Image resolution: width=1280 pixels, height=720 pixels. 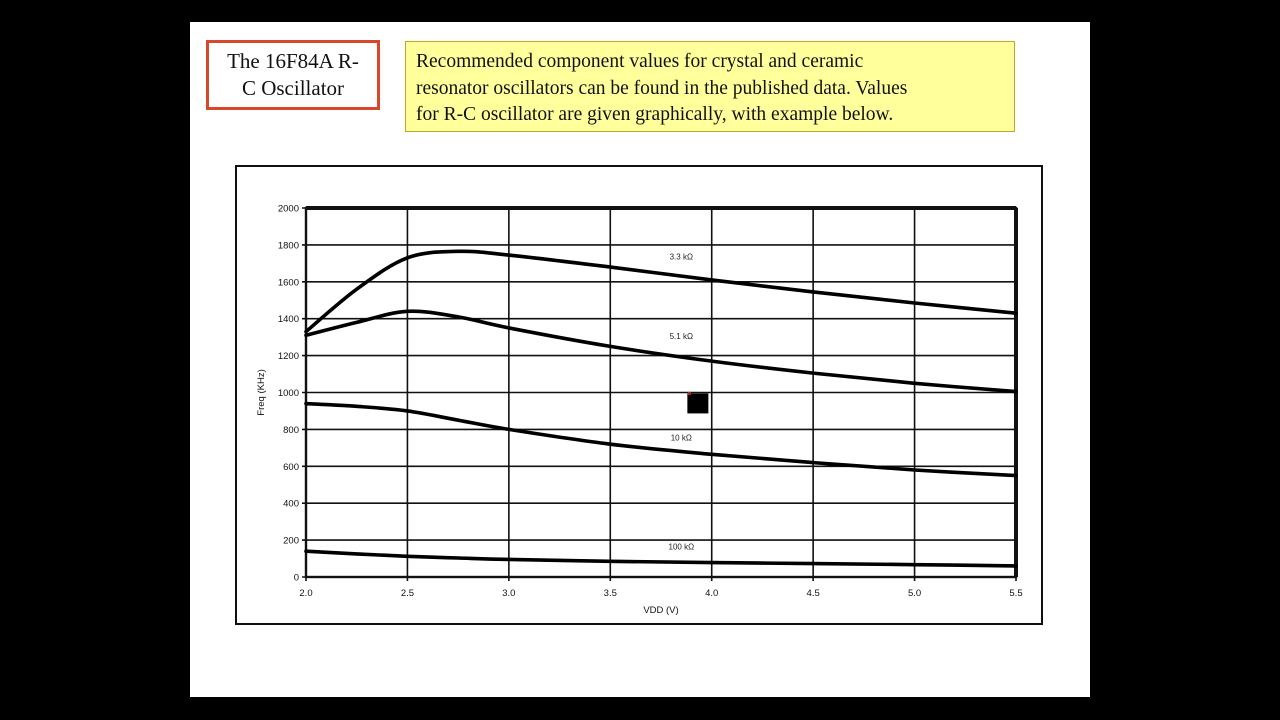 What do you see at coordinates (291, 467) in the screenshot?
I see `y-tick-label: 600` at bounding box center [291, 467].